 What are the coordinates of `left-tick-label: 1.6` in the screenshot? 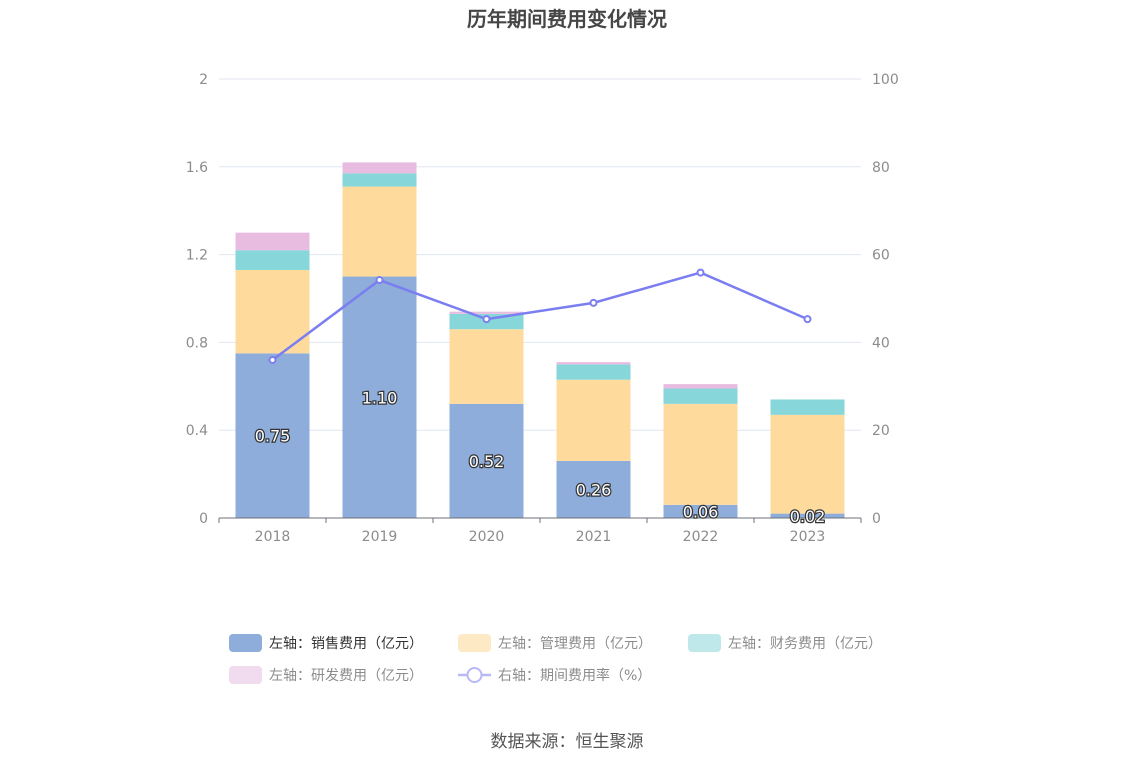 It's located at (197, 168).